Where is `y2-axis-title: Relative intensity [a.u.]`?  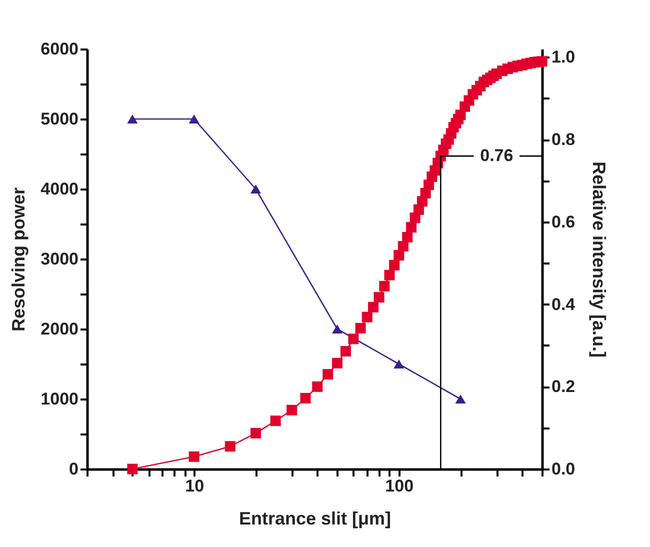
y2-axis-title: Relative intensity [a.u.] is located at coordinates (599, 259).